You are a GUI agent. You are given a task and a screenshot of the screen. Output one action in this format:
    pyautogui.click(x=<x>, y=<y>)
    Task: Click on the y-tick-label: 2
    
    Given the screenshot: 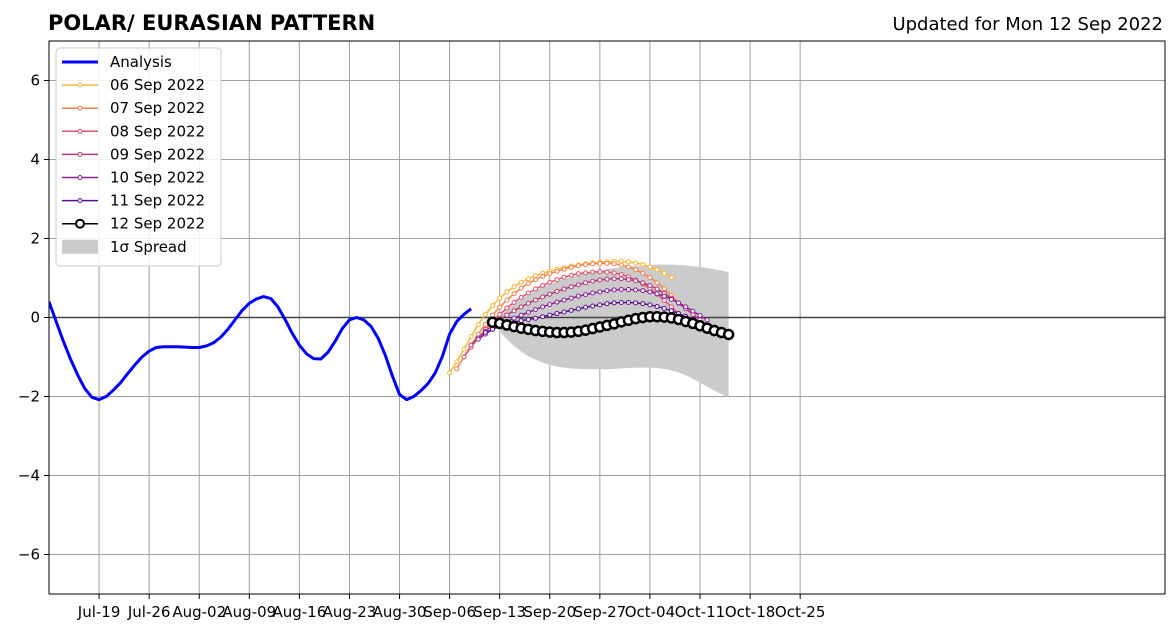 What is the action you would take?
    pyautogui.click(x=35, y=239)
    